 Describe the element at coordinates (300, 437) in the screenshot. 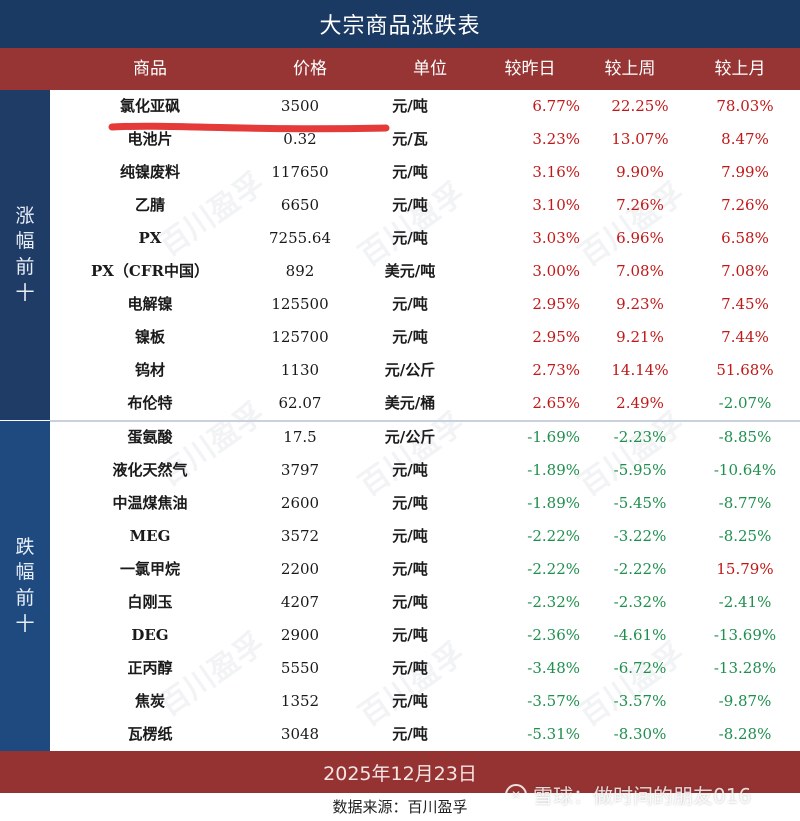

I see `price-value: 17.5` at that location.